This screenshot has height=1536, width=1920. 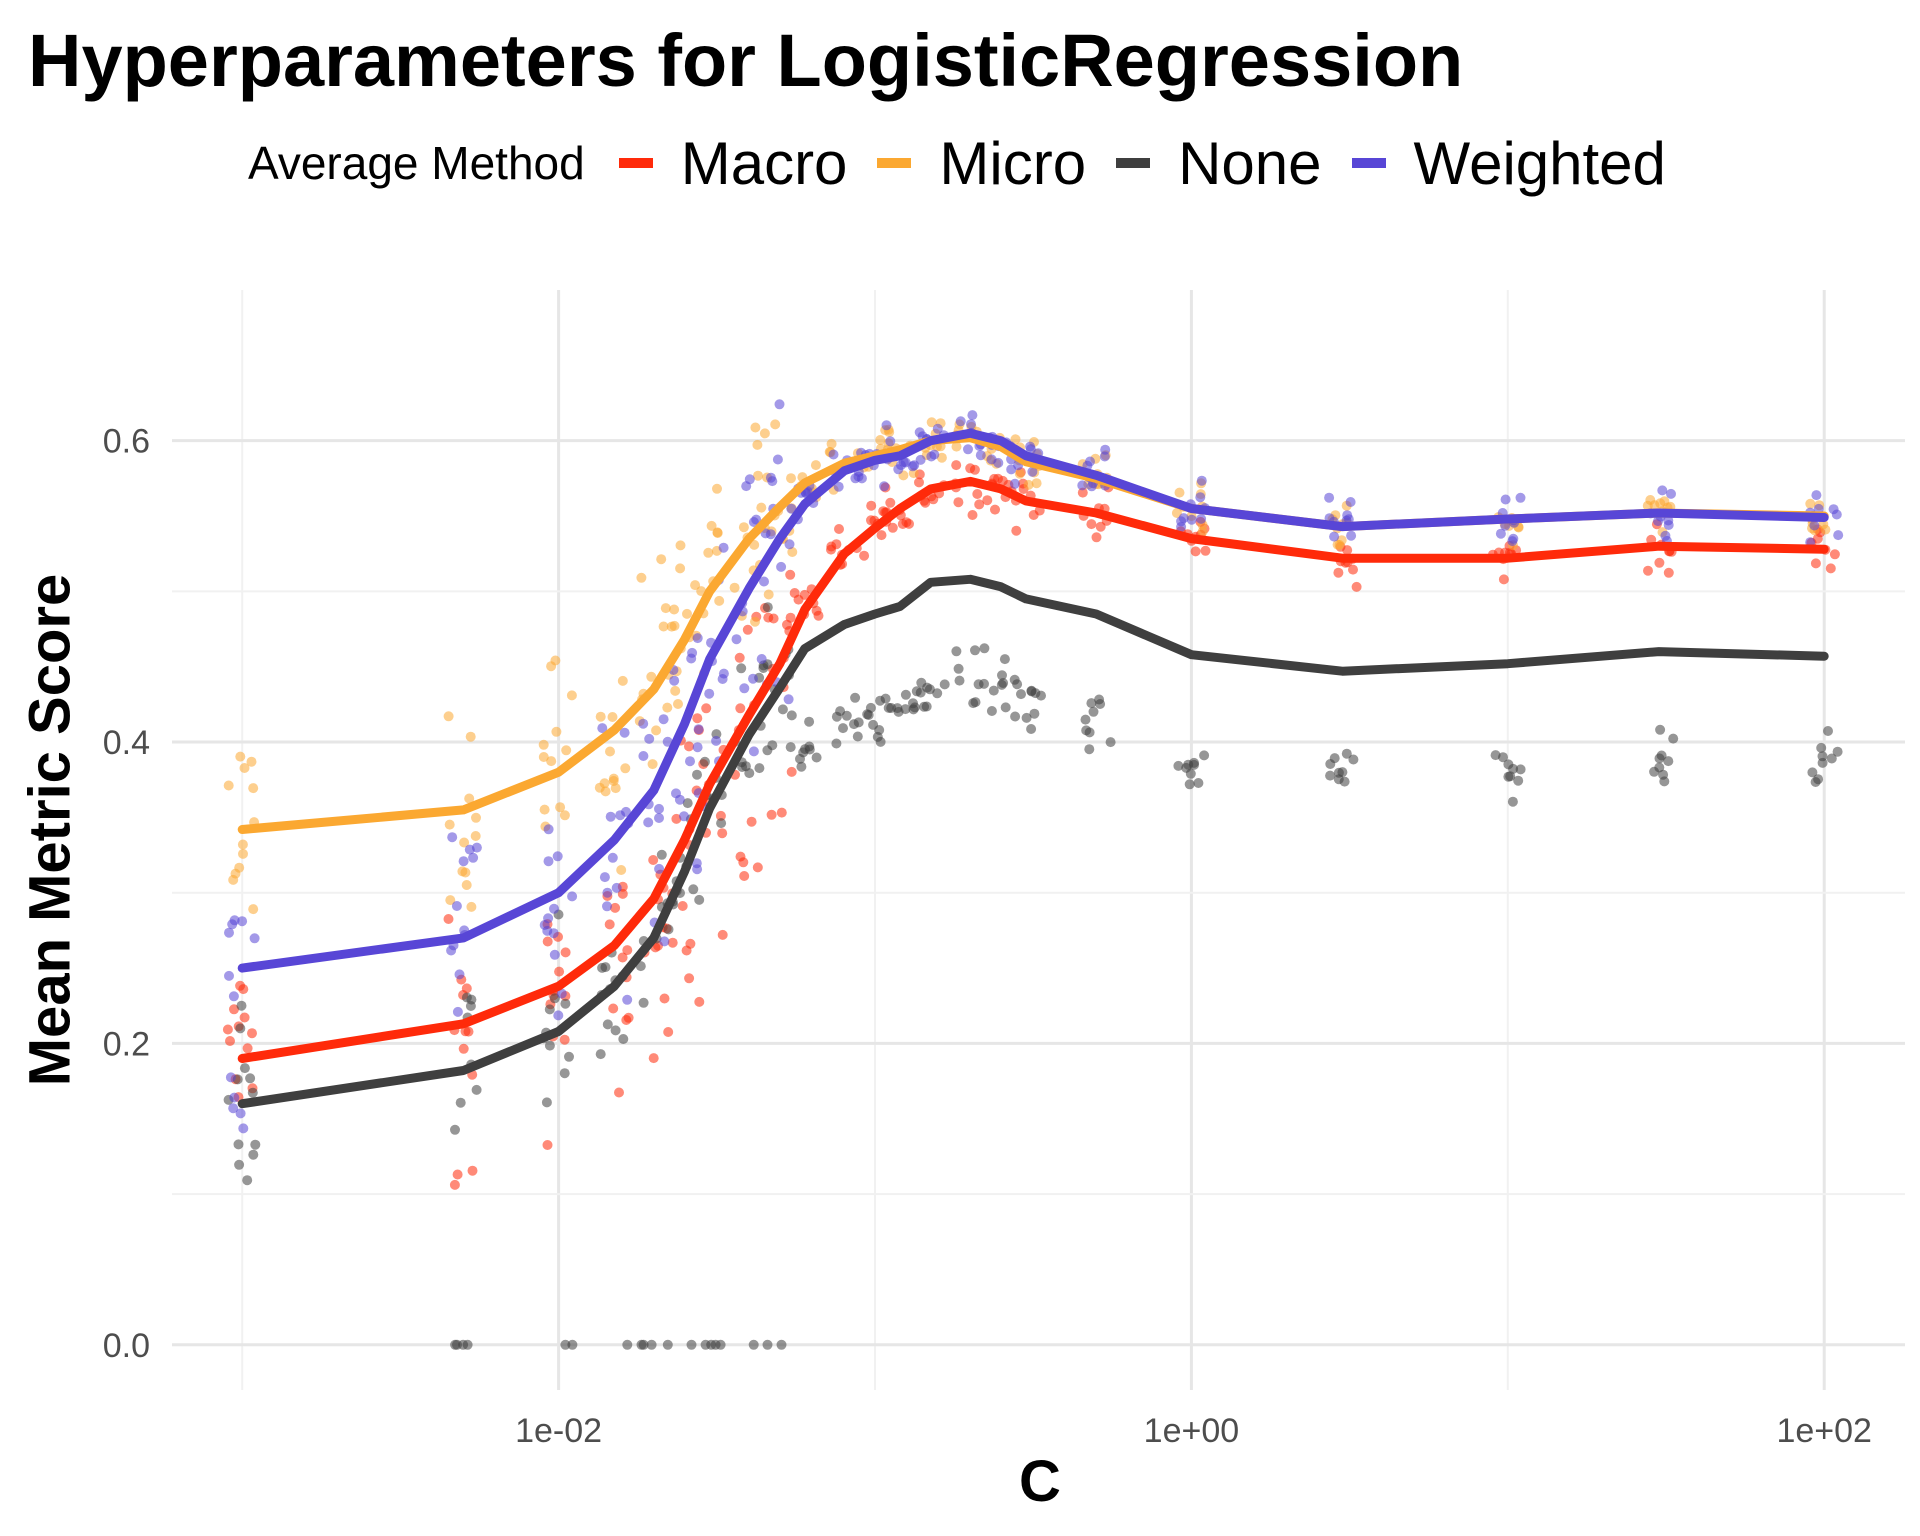 What do you see at coordinates (972, 163) in the screenshot?
I see `legend: Average Method Macro Micro None Weighted` at bounding box center [972, 163].